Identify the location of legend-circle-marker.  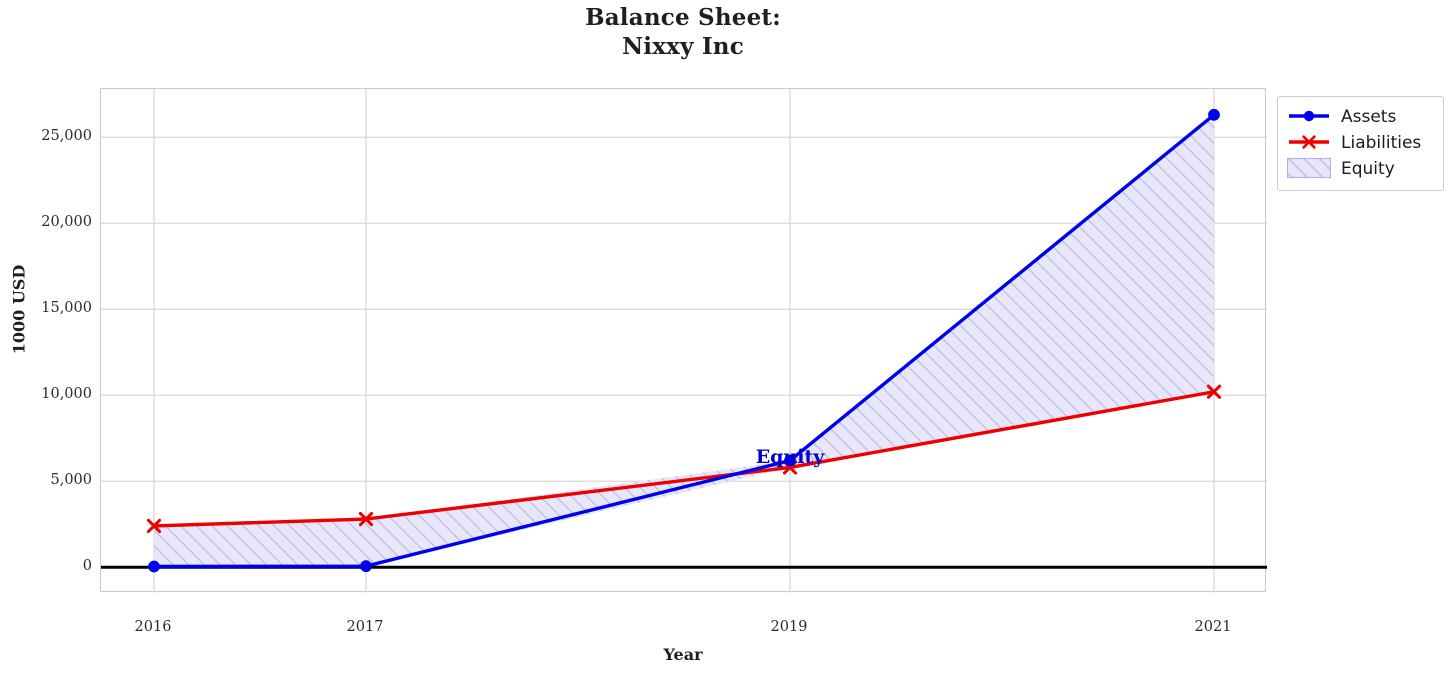
(1309, 116).